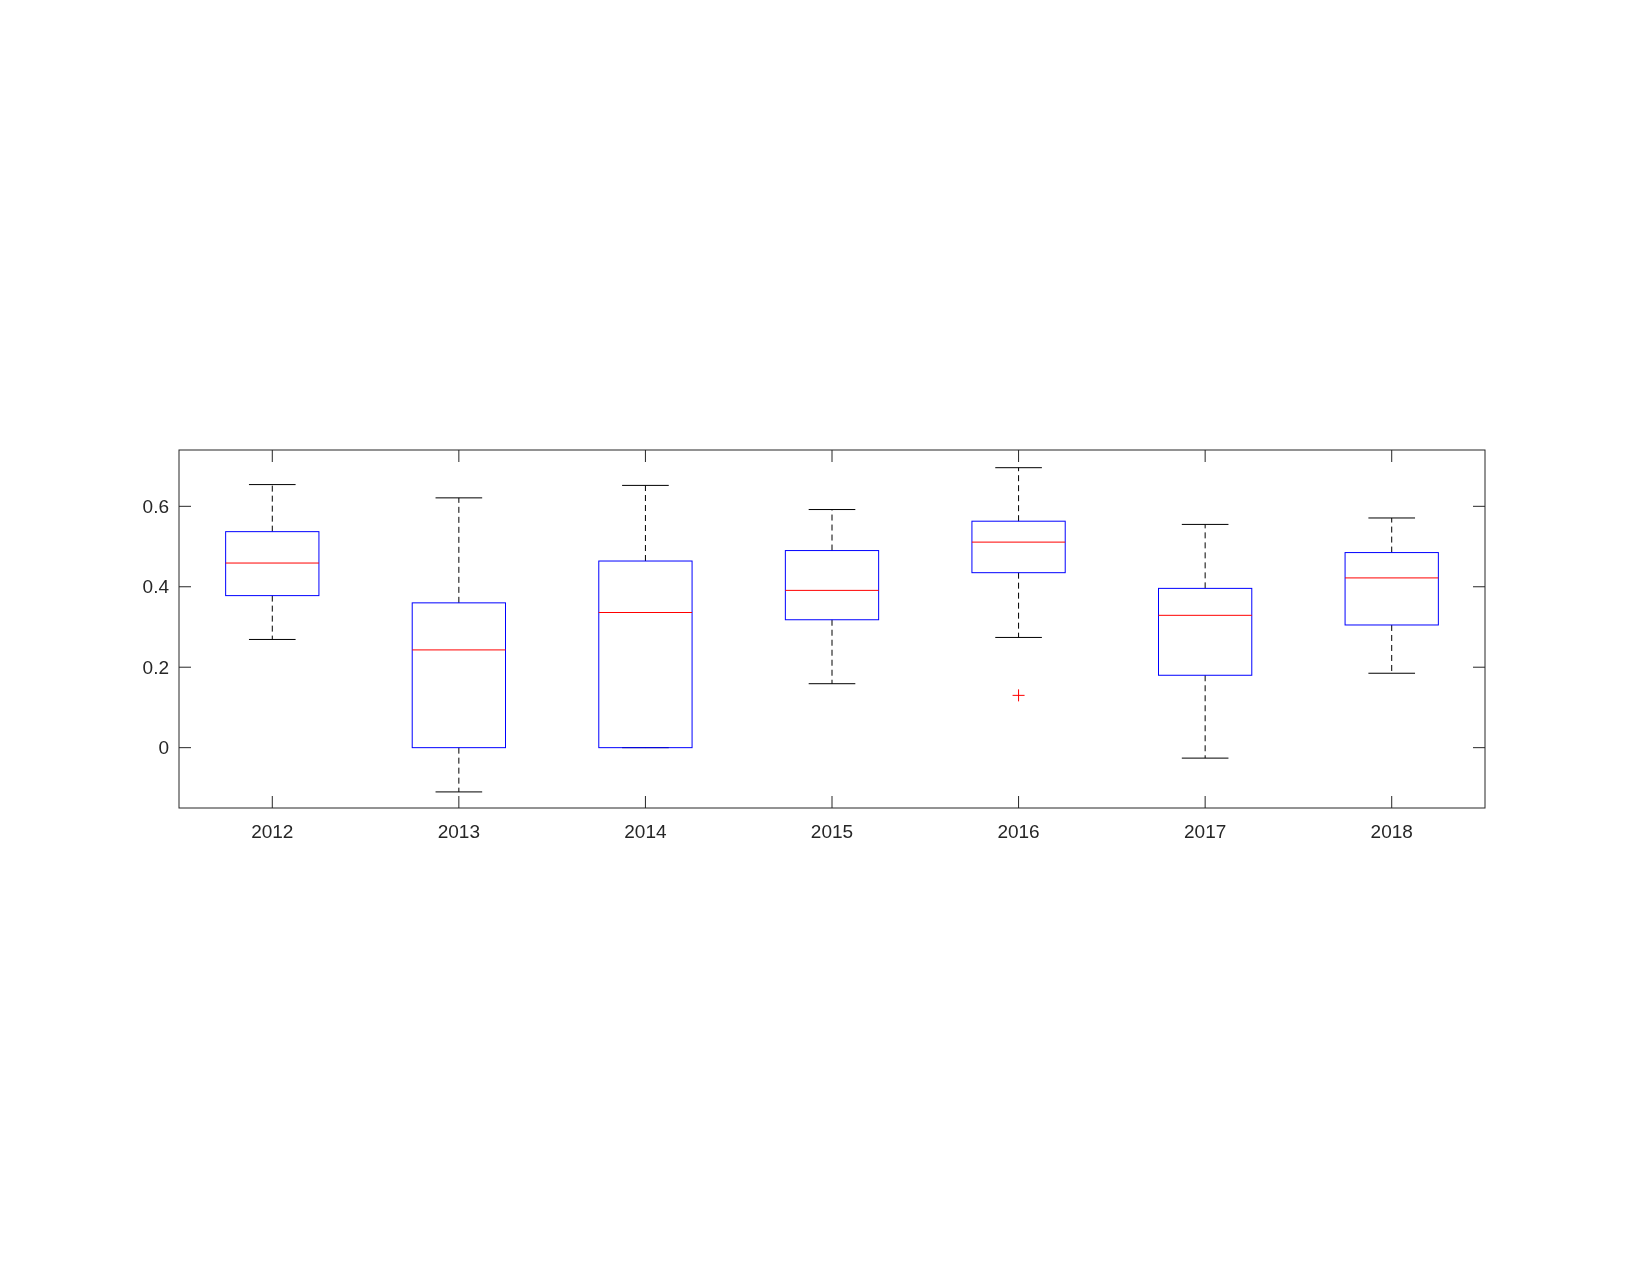  What do you see at coordinates (272, 831) in the screenshot?
I see `x-tick-label: 2012` at bounding box center [272, 831].